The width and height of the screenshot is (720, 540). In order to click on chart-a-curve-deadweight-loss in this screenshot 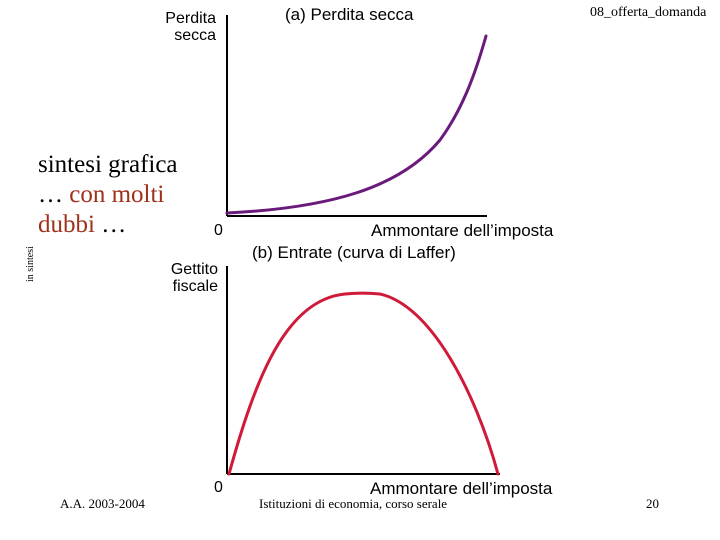, I will do `click(356, 124)`.